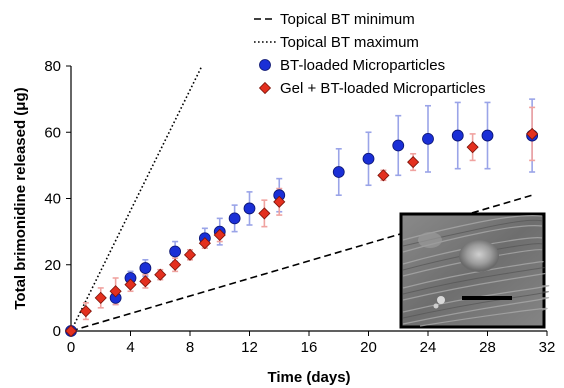  What do you see at coordinates (52, 66) in the screenshot?
I see `y-tick-label: 80` at bounding box center [52, 66].